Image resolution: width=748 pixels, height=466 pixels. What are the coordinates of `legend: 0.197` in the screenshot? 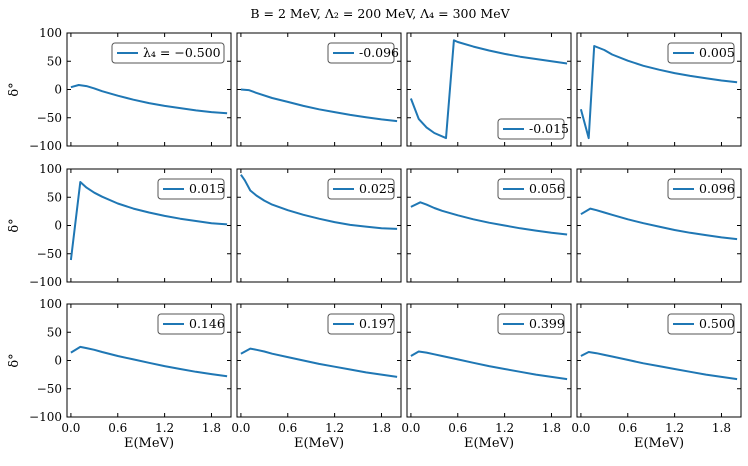 It's located at (361, 324).